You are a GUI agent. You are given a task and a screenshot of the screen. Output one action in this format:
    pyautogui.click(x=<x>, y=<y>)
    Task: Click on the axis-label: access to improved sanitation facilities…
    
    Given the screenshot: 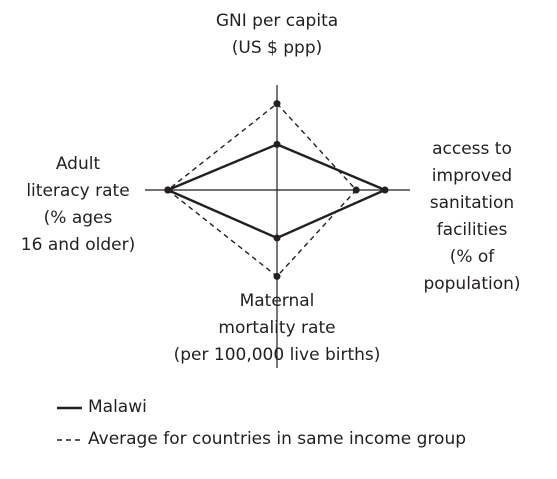 What is the action you would take?
    pyautogui.click(x=472, y=216)
    